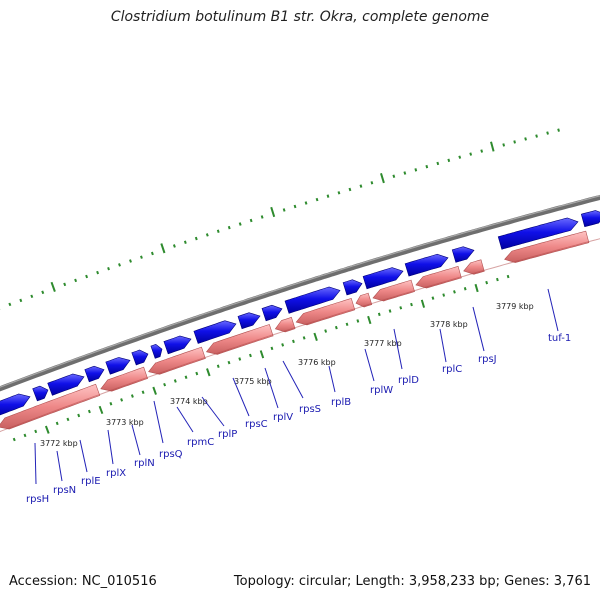  I want to click on scale-label: 3777 kbp, so click(383, 343).